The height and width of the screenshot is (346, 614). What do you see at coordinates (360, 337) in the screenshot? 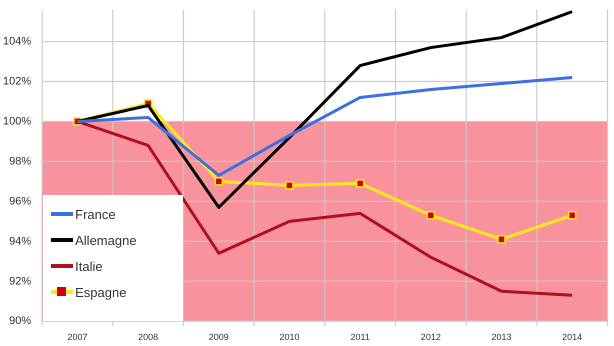
I see `x-tick-label: 2011` at bounding box center [360, 337].